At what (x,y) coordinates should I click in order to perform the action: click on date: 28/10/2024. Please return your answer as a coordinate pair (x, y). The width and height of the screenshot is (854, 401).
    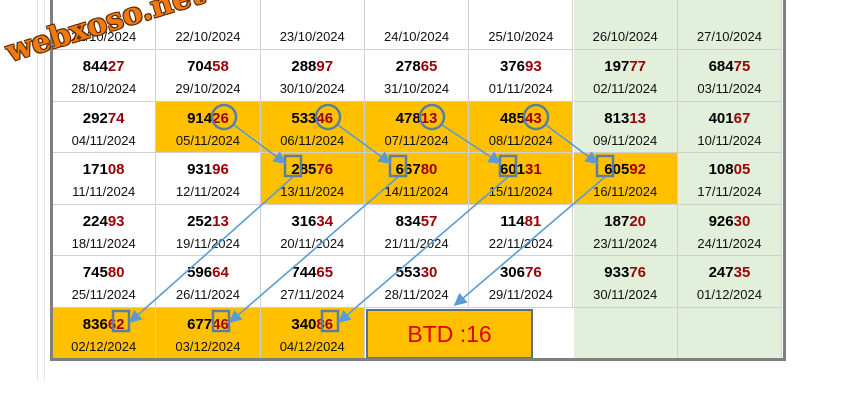
    Looking at the image, I should click on (104, 88).